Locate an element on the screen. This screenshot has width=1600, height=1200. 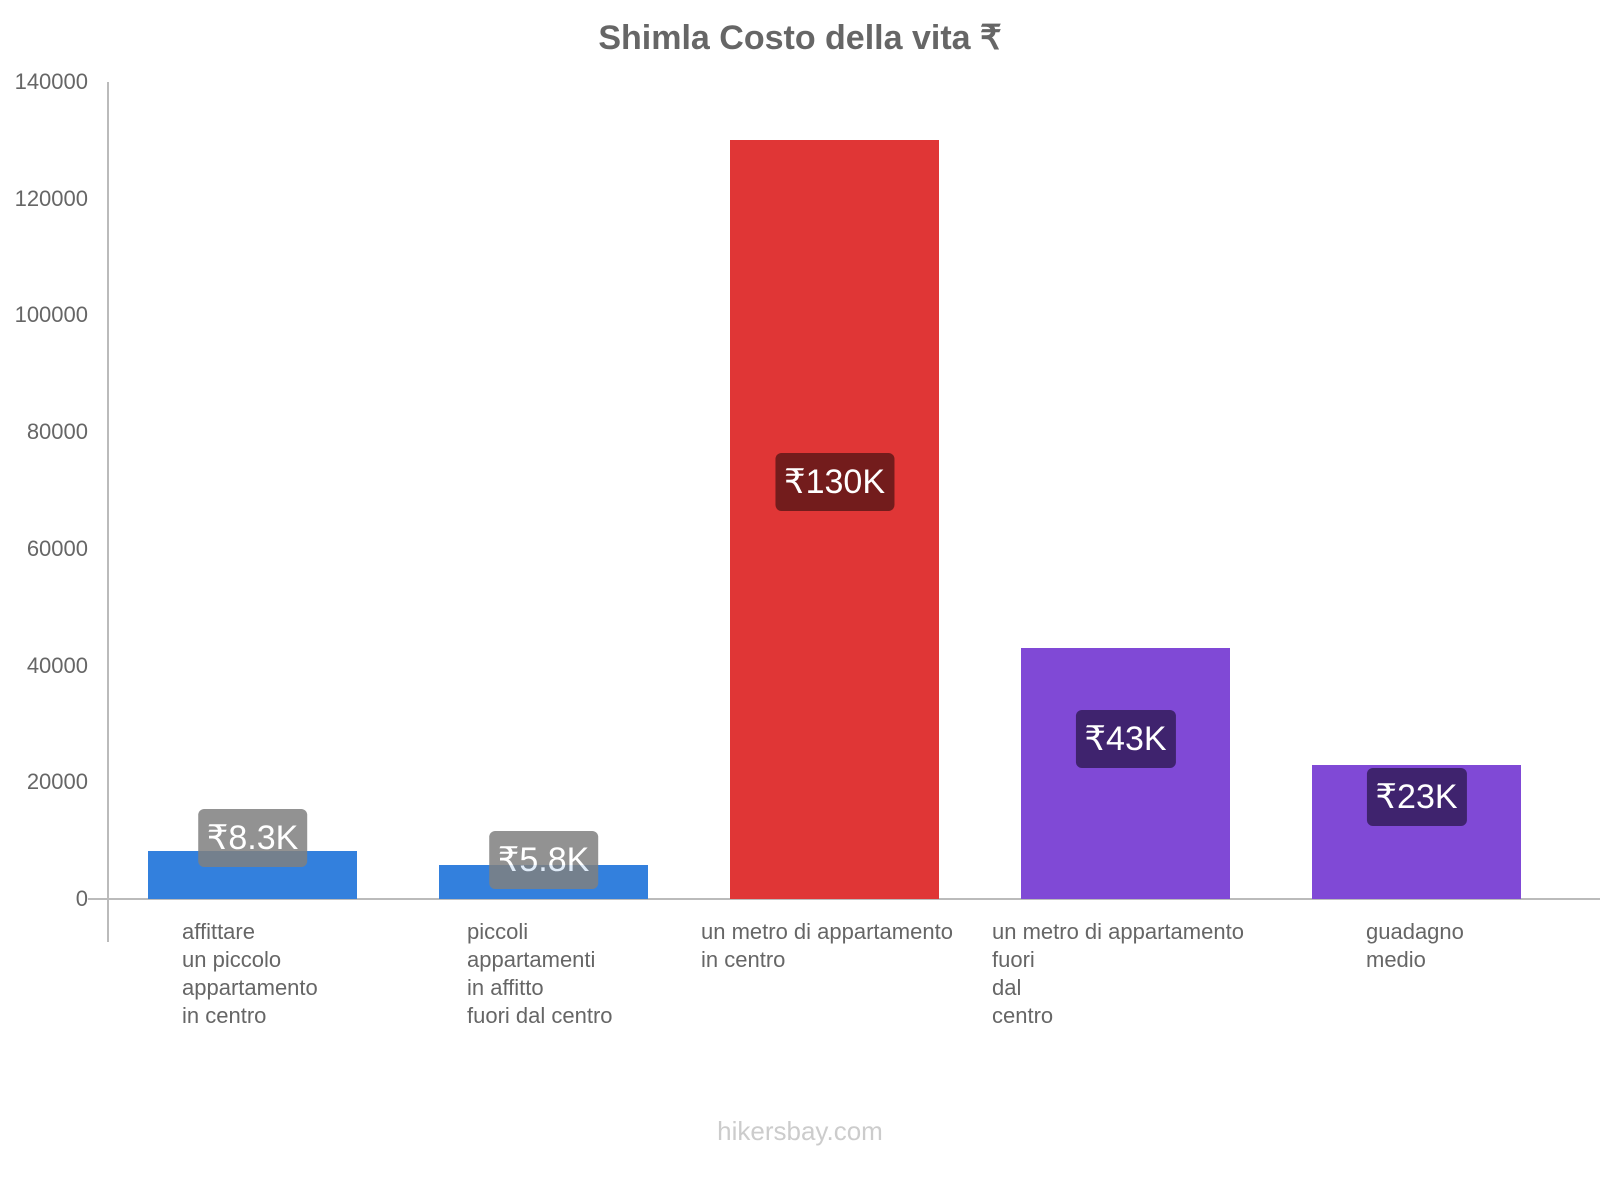
value-label: ₹23K is located at coordinates (1416, 797).